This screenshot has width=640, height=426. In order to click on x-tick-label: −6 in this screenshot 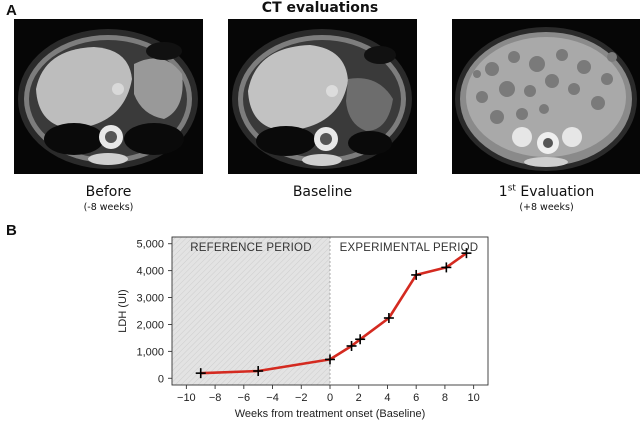, I will do `click(244, 398)`.